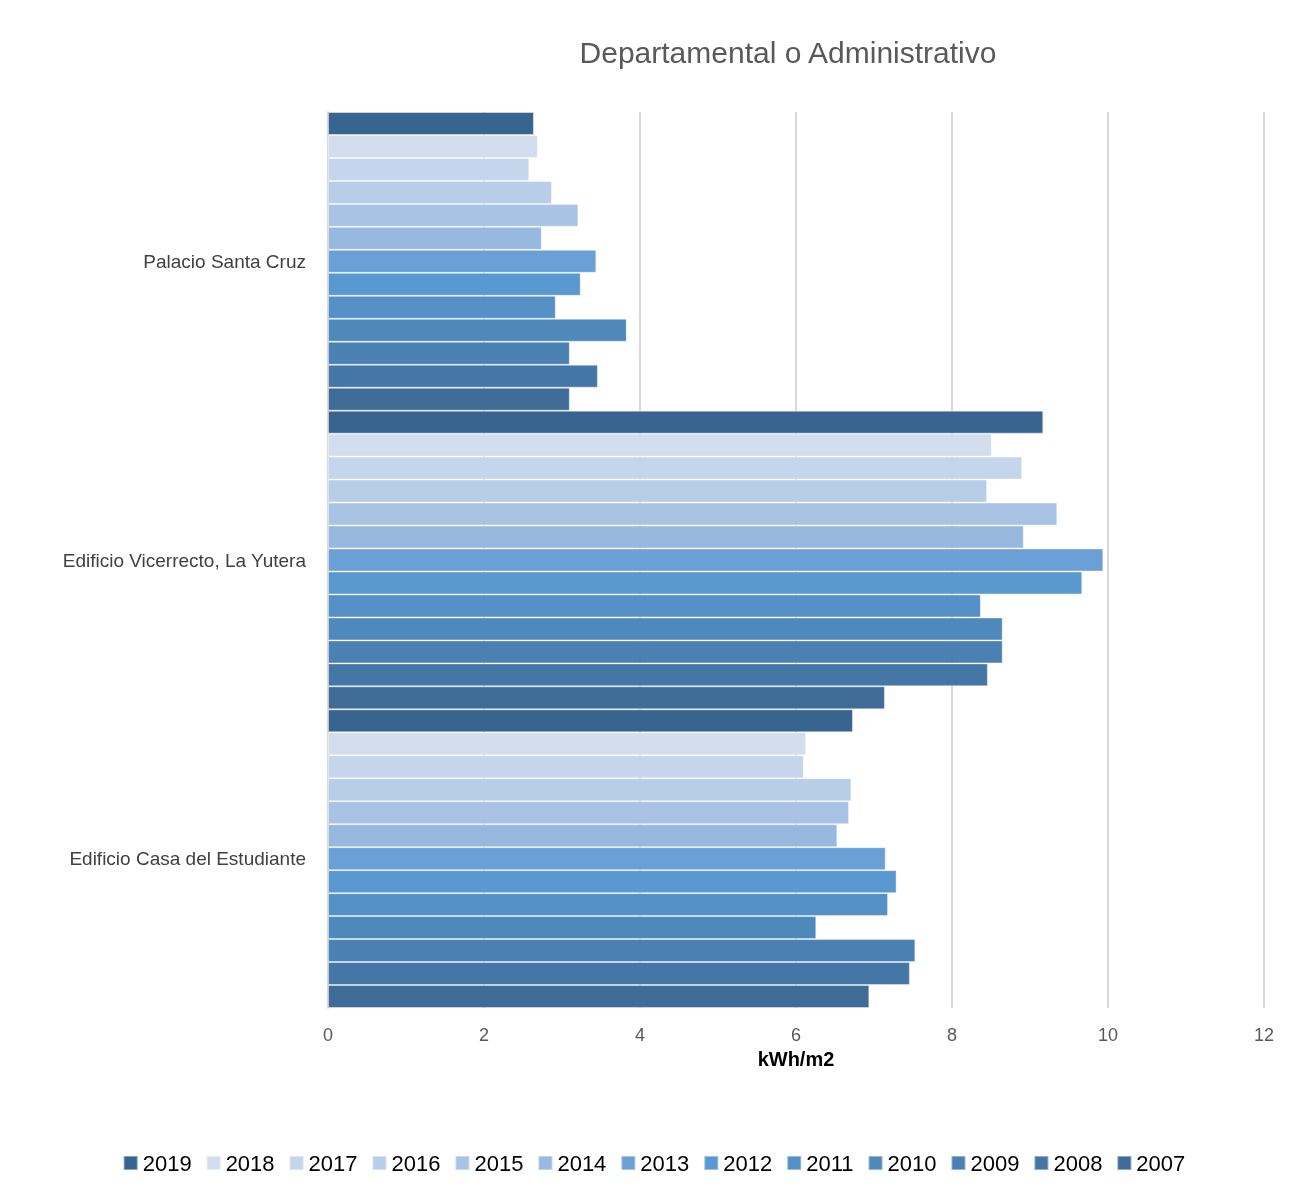 The width and height of the screenshot is (1308, 1193). I want to click on x-tick-label: 8, so click(952, 1035).